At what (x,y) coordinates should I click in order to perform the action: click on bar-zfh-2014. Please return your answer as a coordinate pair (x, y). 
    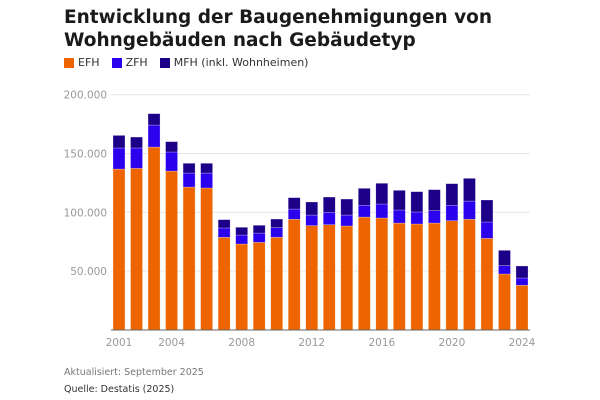
    Looking at the image, I should click on (347, 220).